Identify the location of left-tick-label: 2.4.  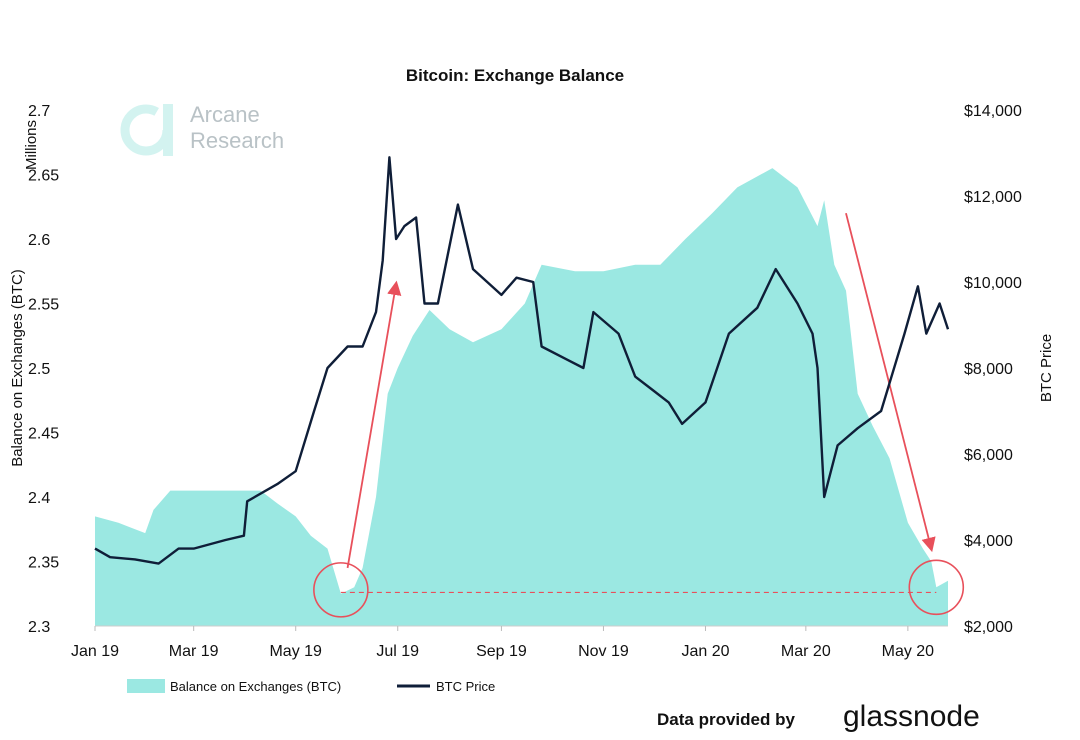
(39, 498).